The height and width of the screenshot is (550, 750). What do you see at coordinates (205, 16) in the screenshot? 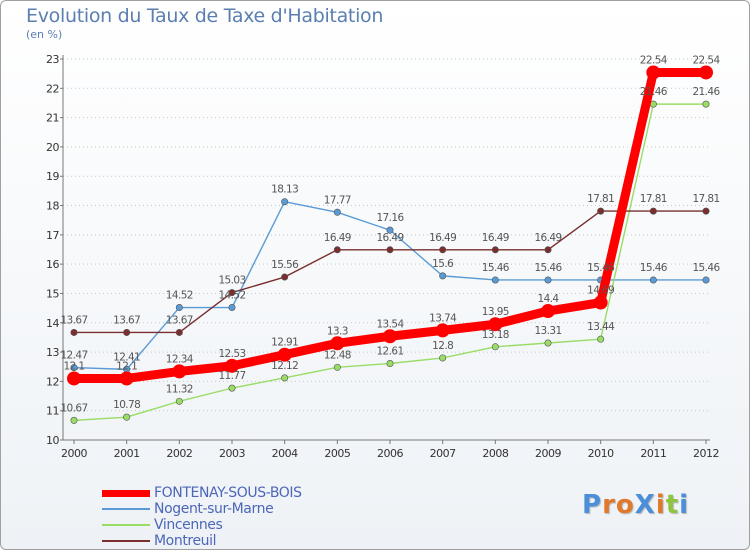
I see `chart-title: Evolution du Taux de Taxe d'Habitation` at bounding box center [205, 16].